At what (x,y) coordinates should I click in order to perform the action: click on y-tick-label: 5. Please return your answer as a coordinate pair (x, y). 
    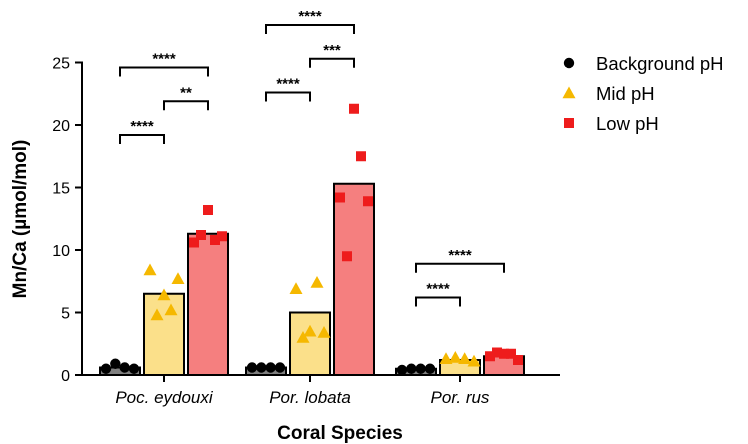
    Looking at the image, I should click on (65, 314).